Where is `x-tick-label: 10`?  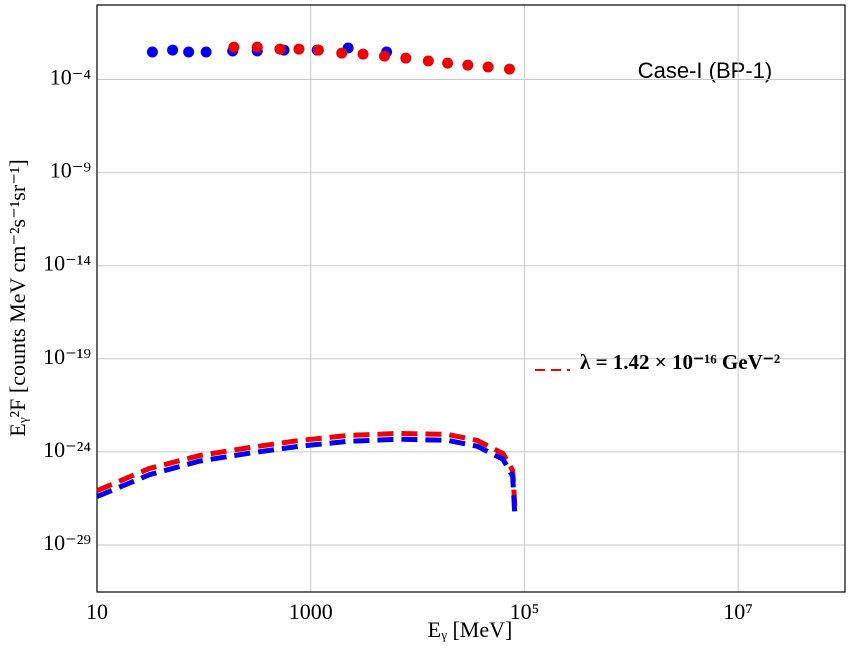 x-tick-label: 10 is located at coordinates (97, 611).